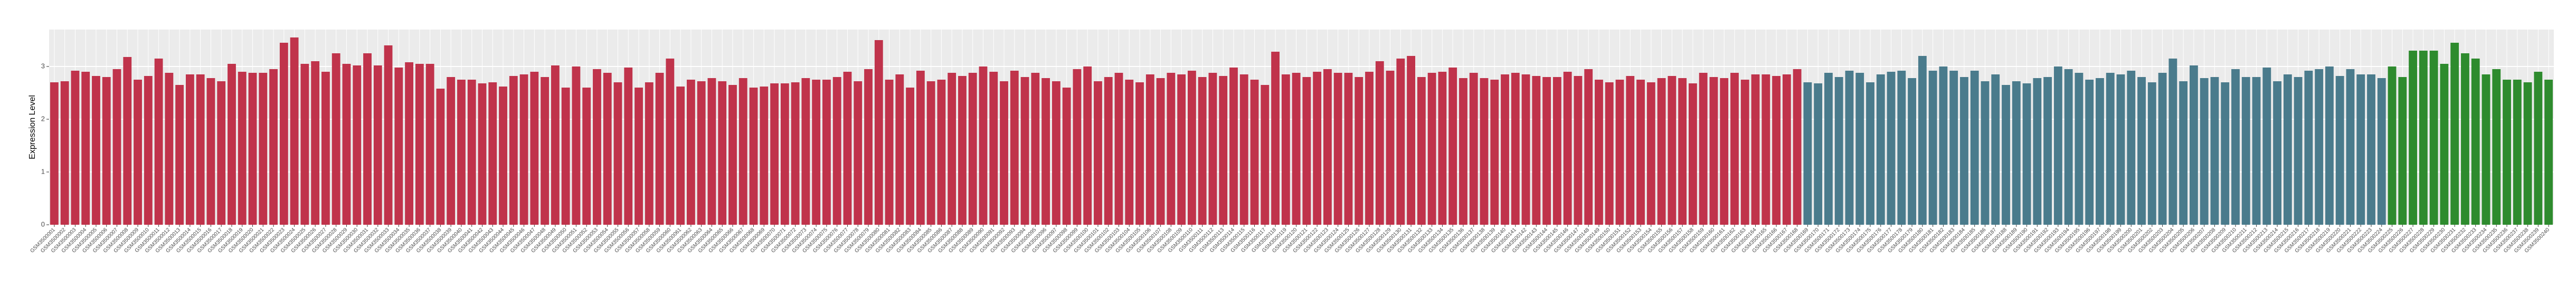 This screenshot has width=2576, height=306. What do you see at coordinates (43, 224) in the screenshot?
I see `y-tick-label: 0` at bounding box center [43, 224].